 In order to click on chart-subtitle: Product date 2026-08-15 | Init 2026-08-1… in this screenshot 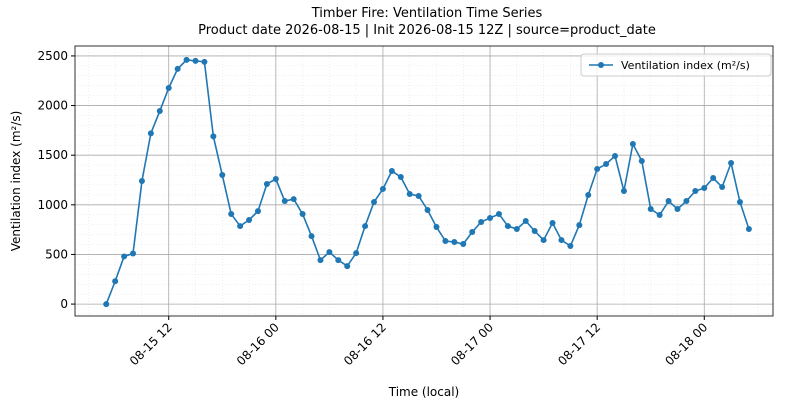, I will do `click(427, 30)`.